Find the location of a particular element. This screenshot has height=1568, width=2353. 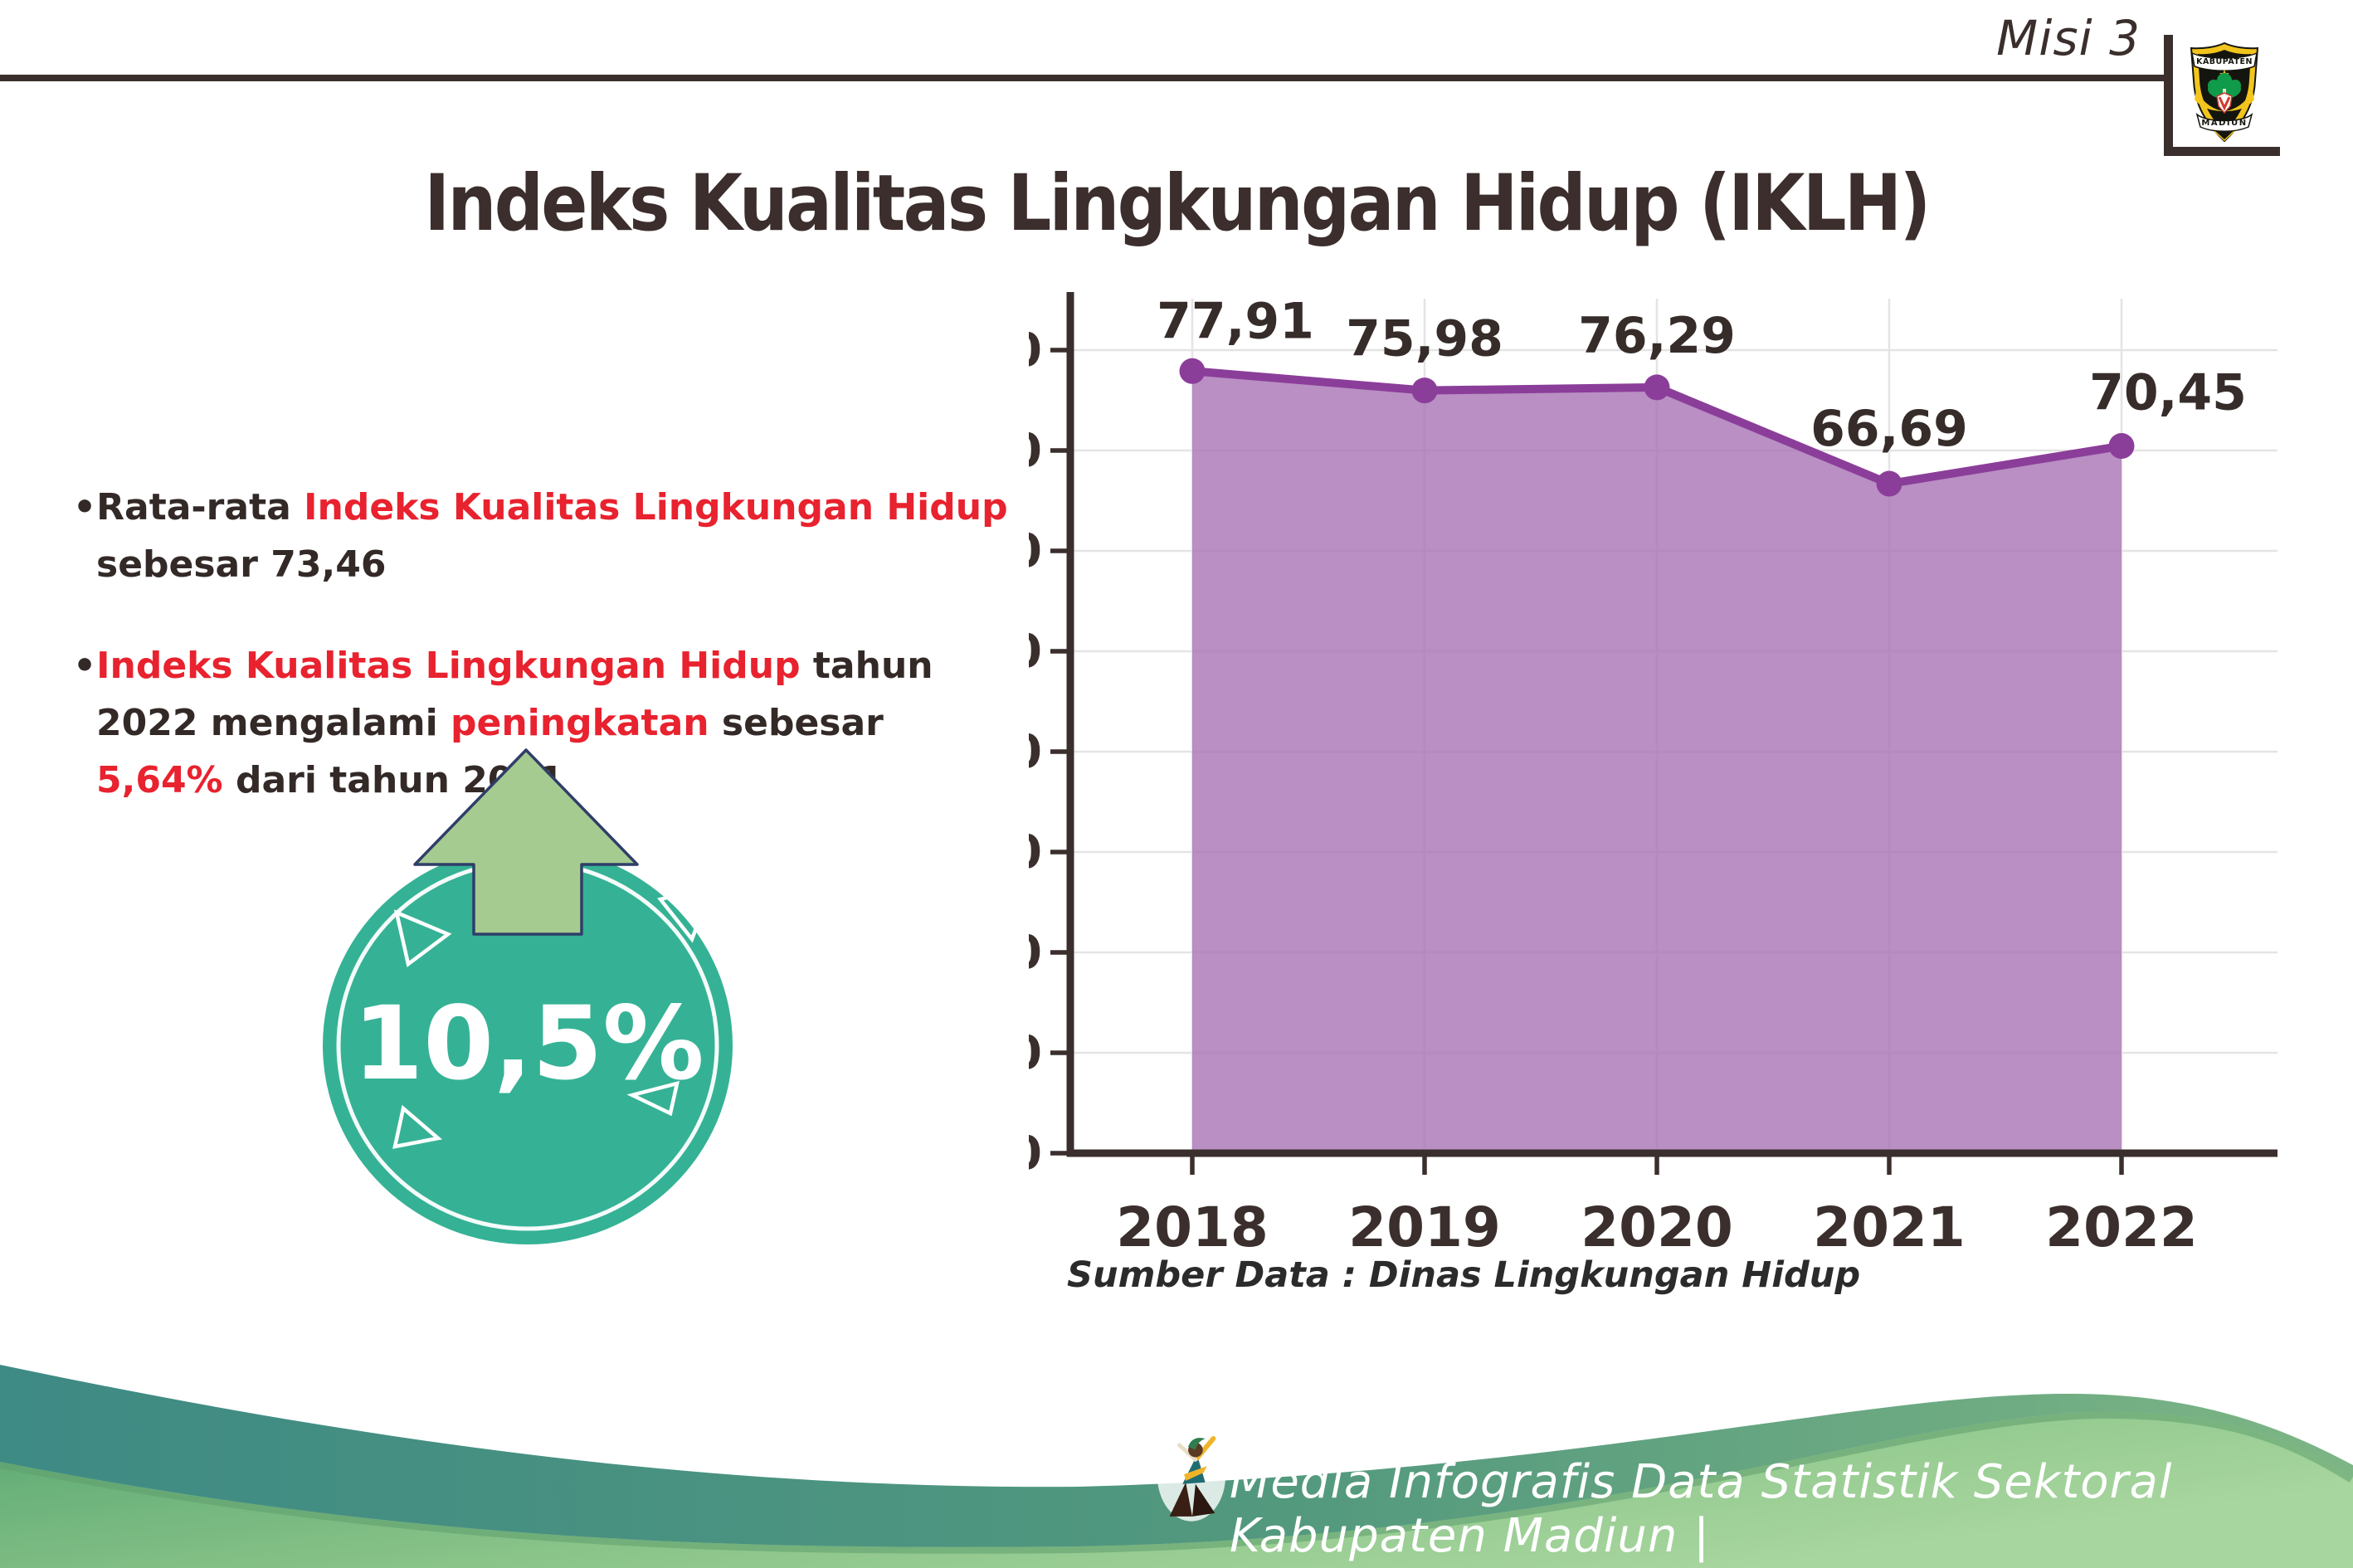

badge-accent-br is located at coordinates (653, 1098).